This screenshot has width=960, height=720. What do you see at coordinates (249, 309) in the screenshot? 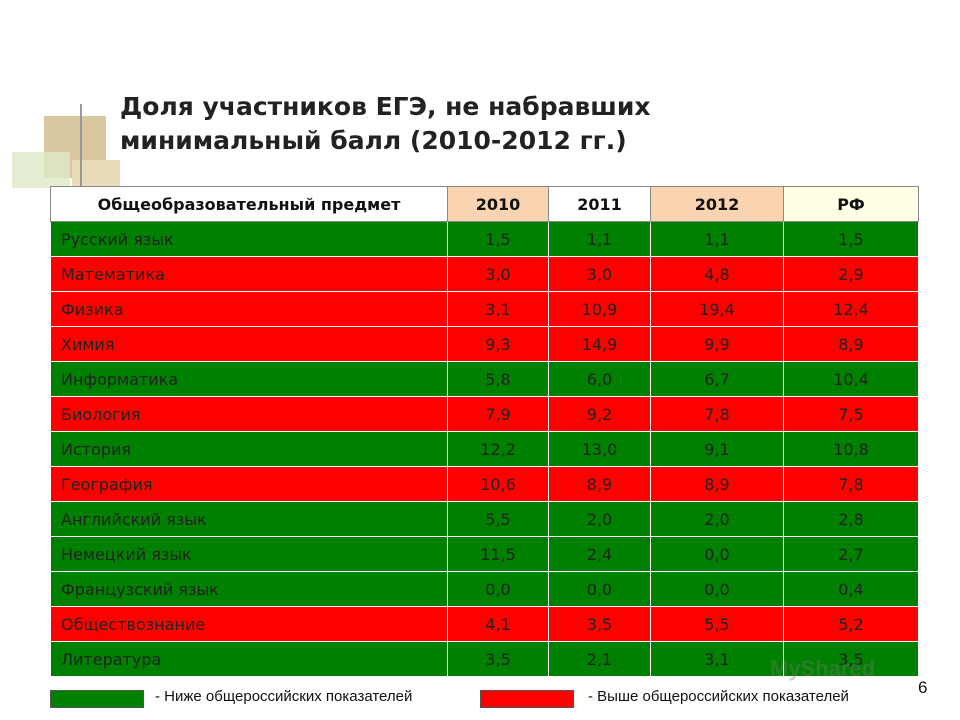
I see `subject-cell: Физика` at bounding box center [249, 309].